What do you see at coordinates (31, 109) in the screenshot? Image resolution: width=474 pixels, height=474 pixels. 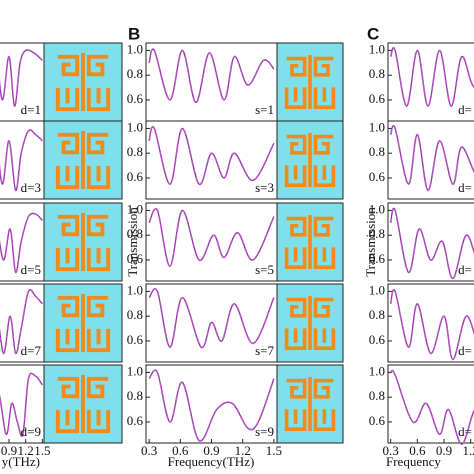 I see `row-label: d=1` at bounding box center [31, 109].